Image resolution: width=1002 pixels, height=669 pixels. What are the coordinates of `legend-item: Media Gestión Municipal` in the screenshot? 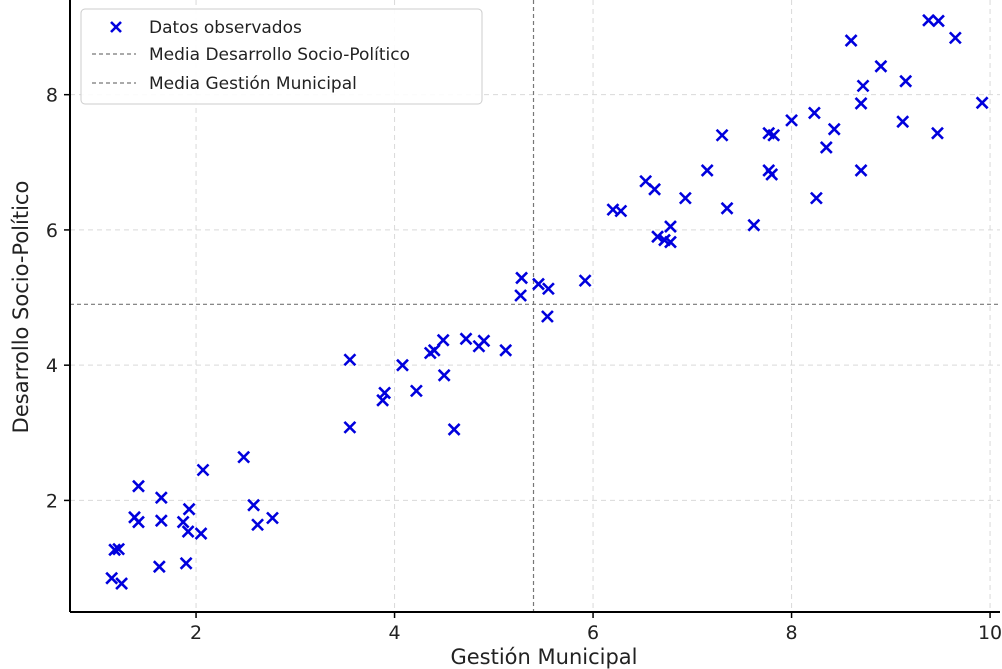 It's located at (224, 84).